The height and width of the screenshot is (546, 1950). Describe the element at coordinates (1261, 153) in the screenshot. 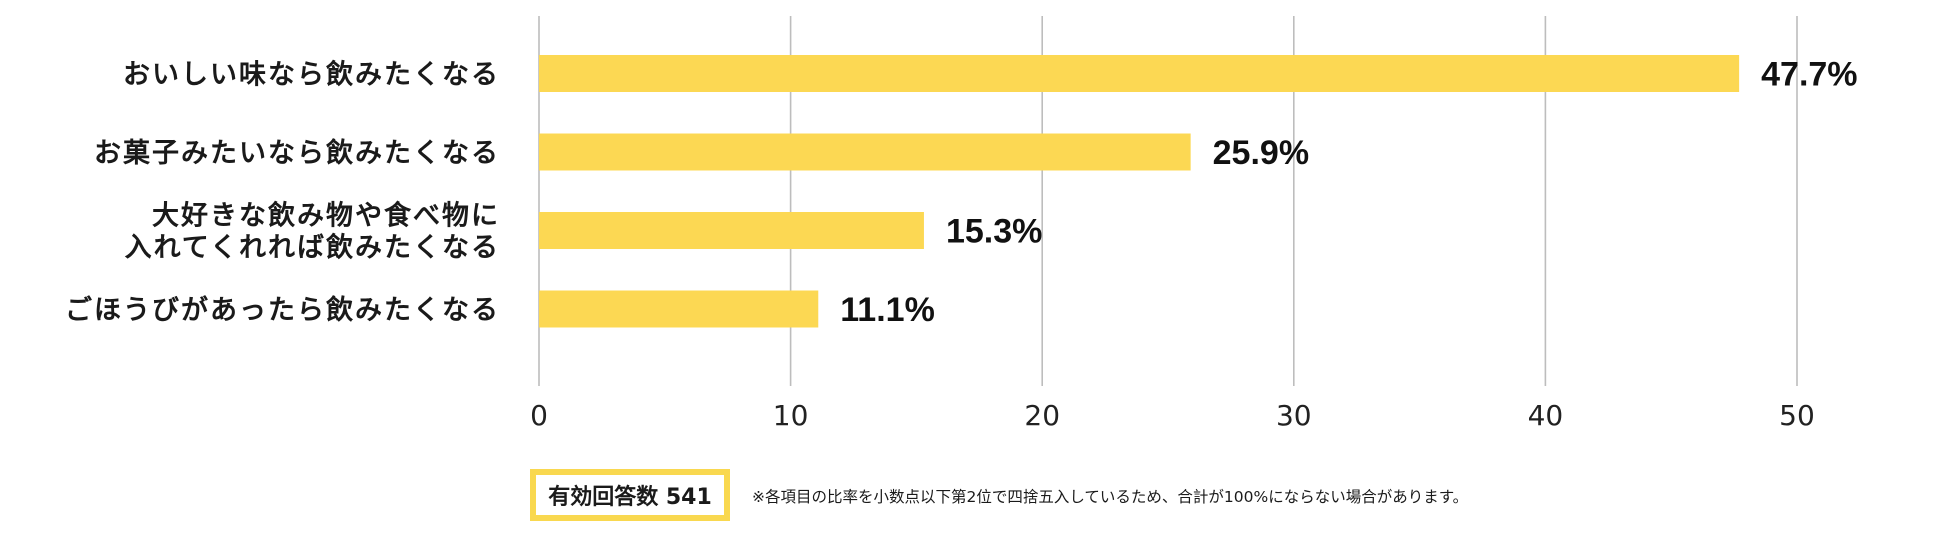

I see `value-label-1: 25.9%` at that location.